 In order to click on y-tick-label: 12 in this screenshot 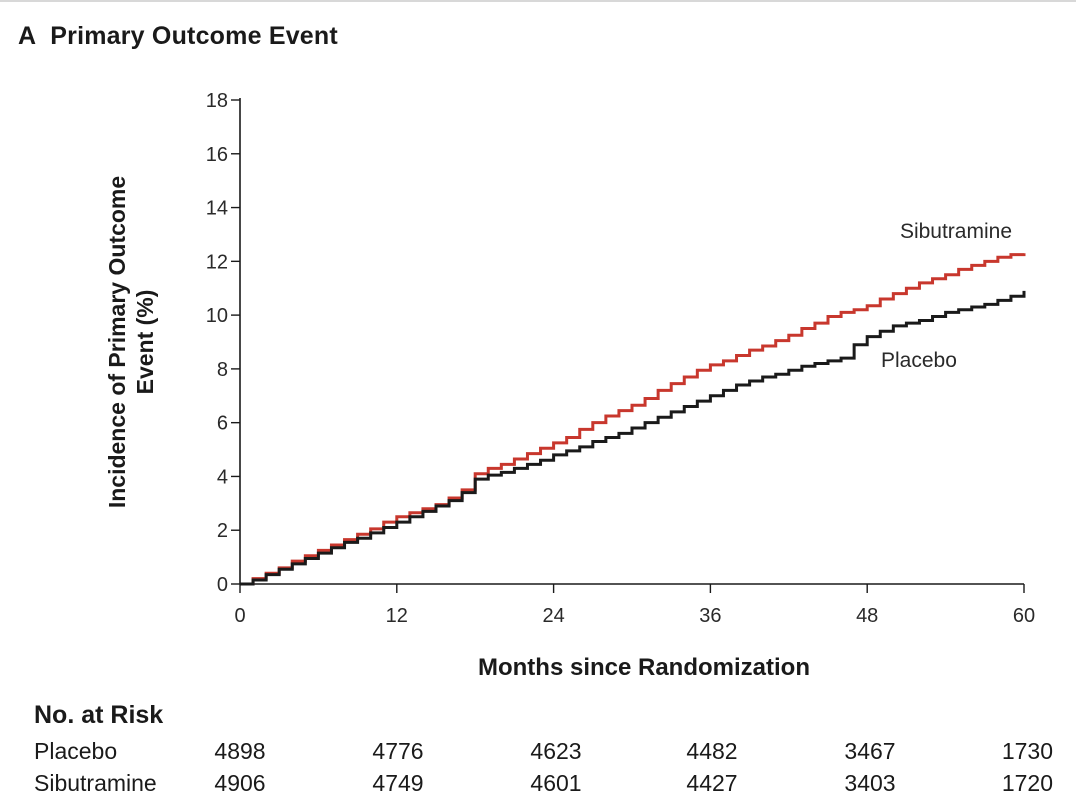, I will do `click(217, 262)`.